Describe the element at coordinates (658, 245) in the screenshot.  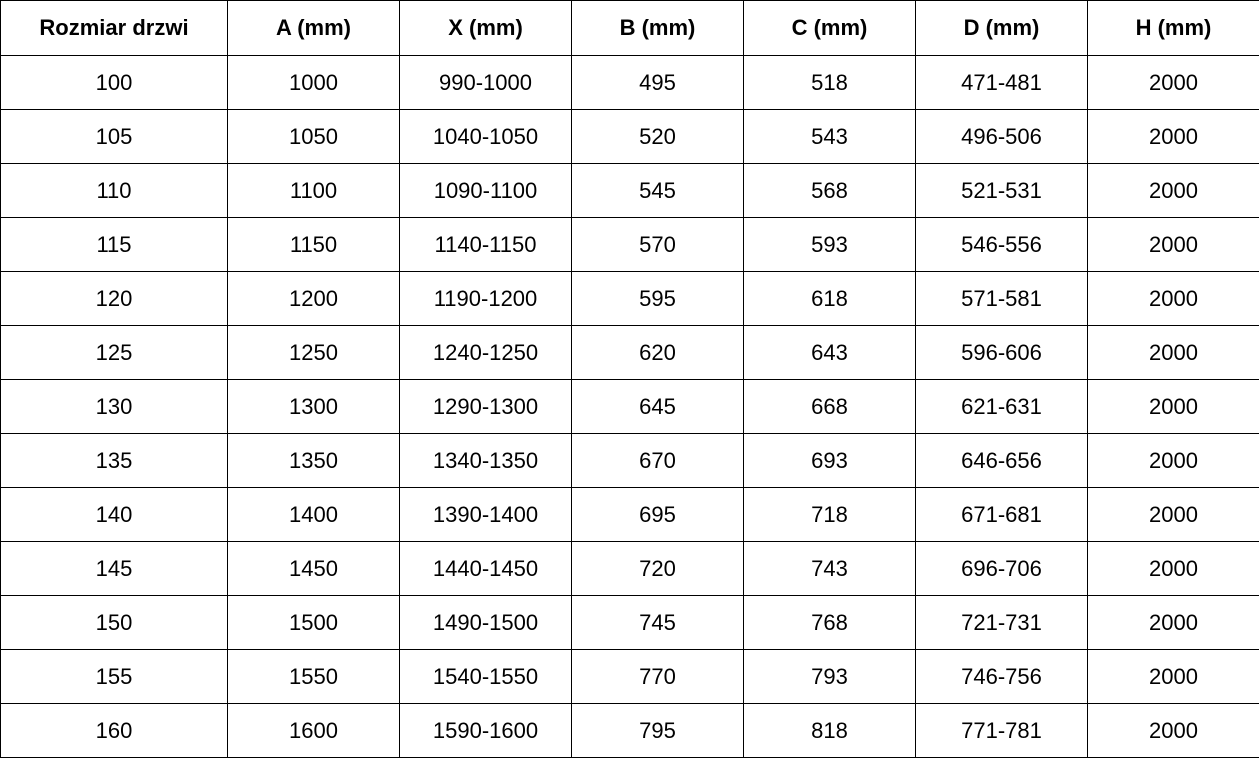
I see `table-cell: 570` at that location.